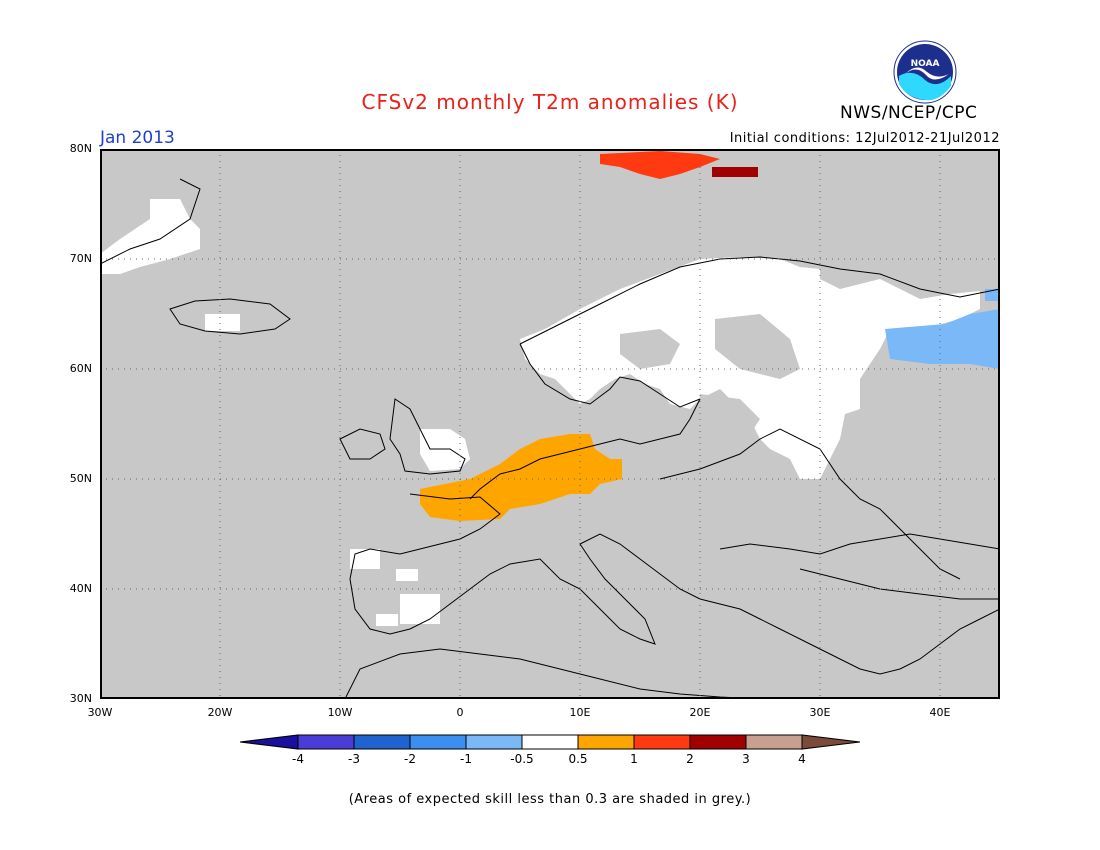 The height and width of the screenshot is (850, 1100). Describe the element at coordinates (80, 368) in the screenshot. I see `lat-label: 60N` at that location.